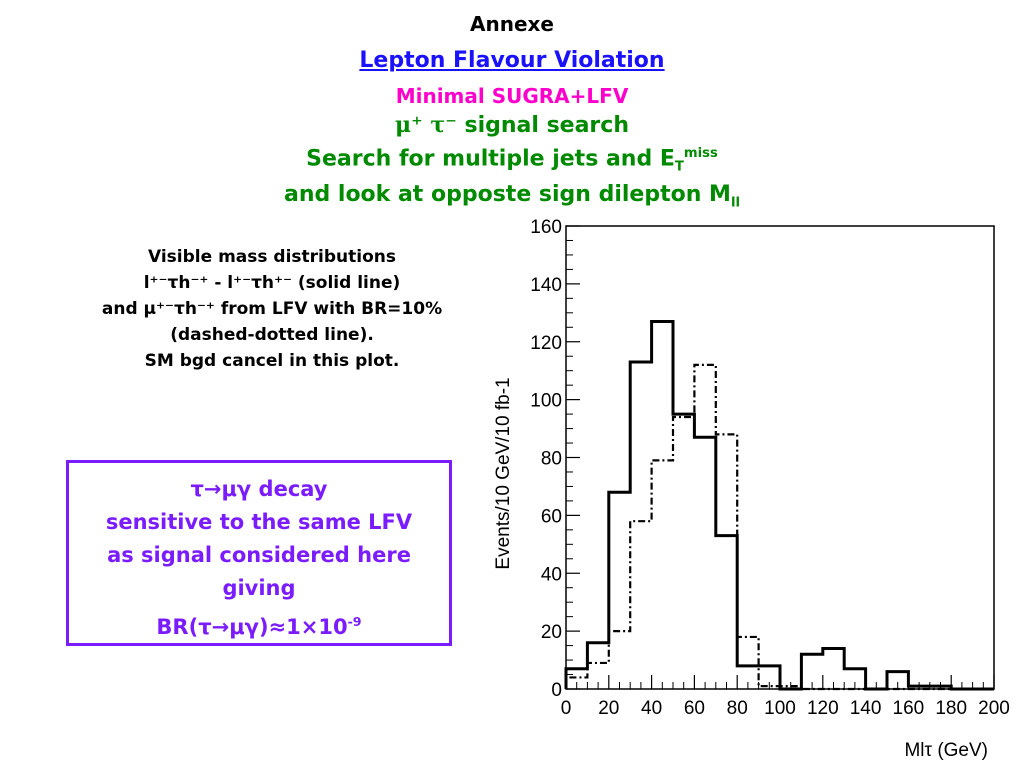 This screenshot has width=1024, height=768. What do you see at coordinates (823, 708) in the screenshot?
I see `x-tick-label: 120` at bounding box center [823, 708].